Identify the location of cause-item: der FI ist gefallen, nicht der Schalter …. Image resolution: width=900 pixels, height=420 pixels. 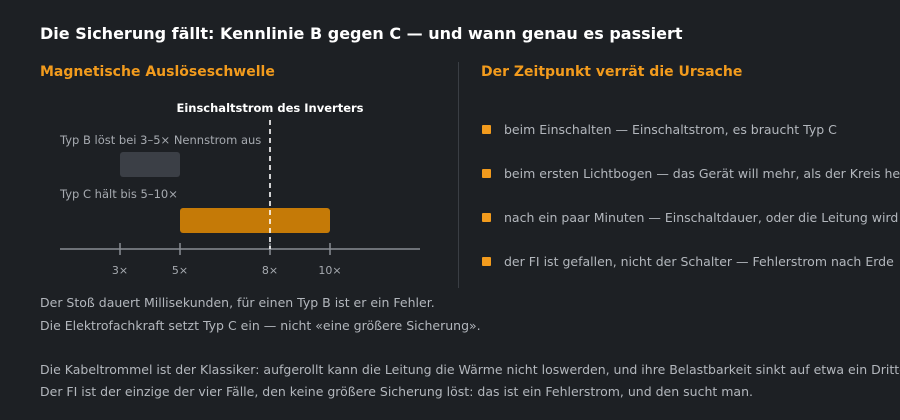
(690, 261).